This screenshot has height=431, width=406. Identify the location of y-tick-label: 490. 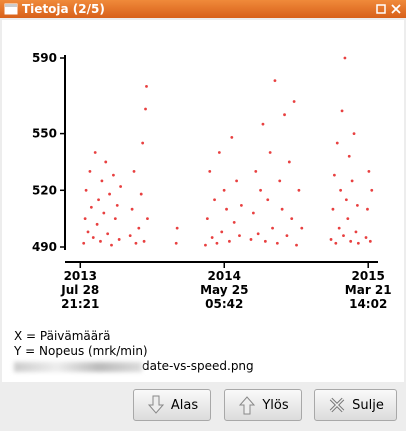
(44, 247).